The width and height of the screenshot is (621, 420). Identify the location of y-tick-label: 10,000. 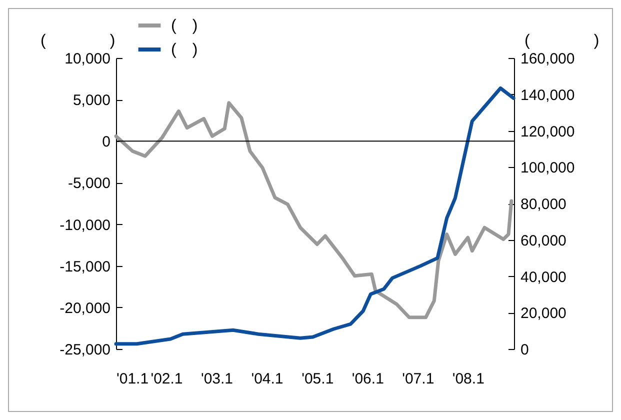
(87, 59).